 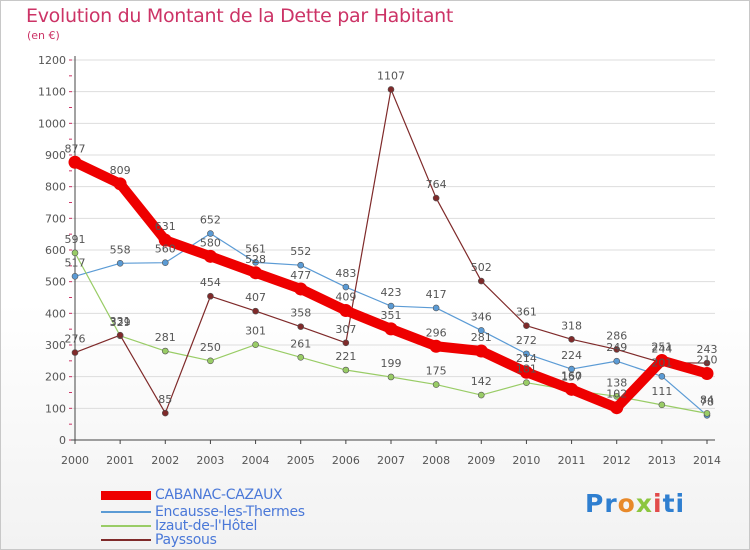 I want to click on data-label: 351, so click(x=391, y=315).